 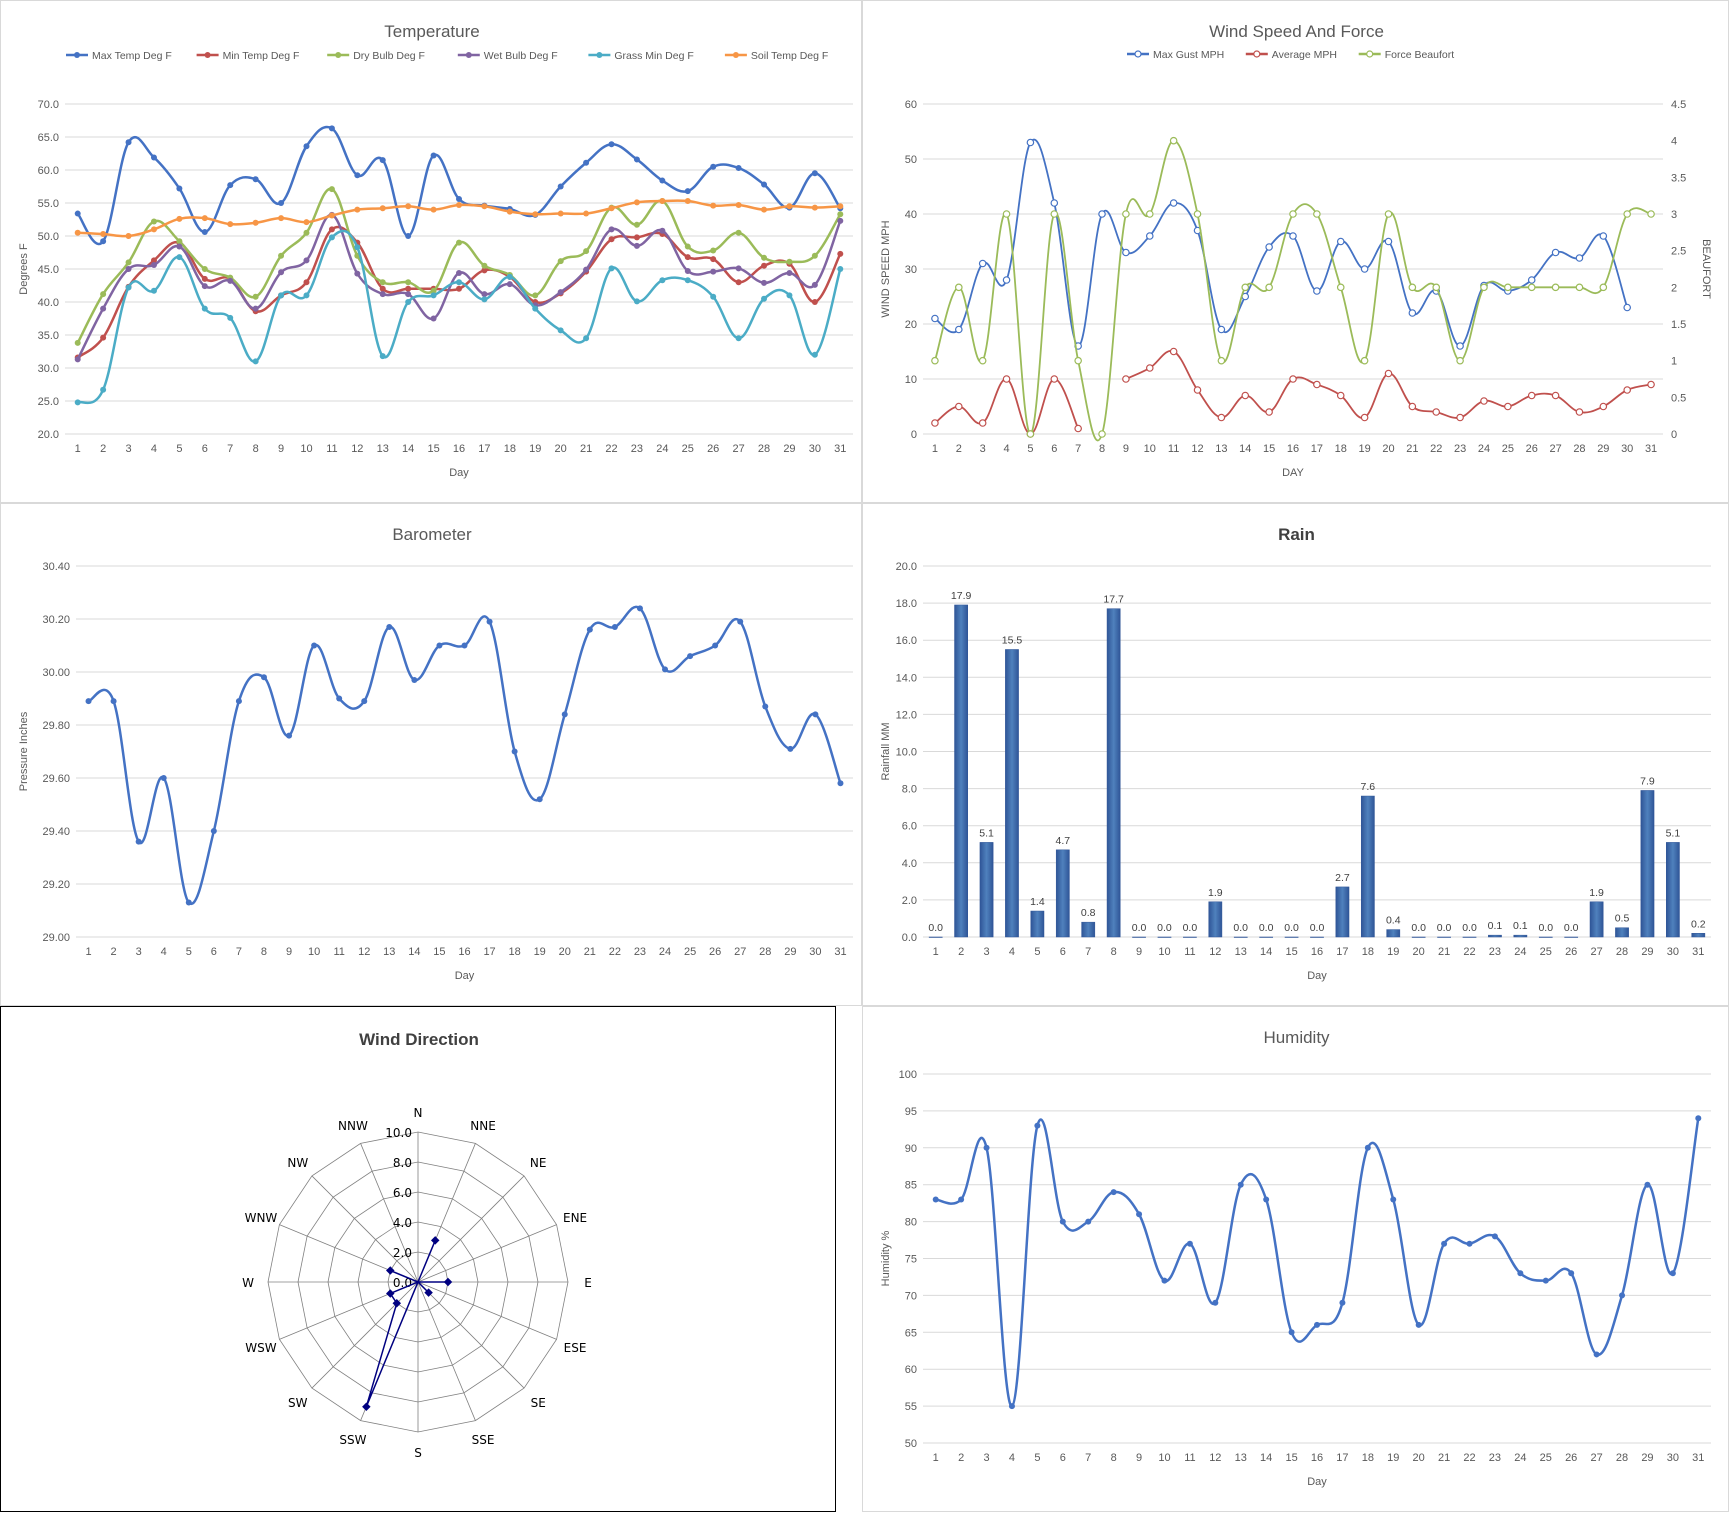 I want to click on y-tick-label: 80, so click(x=911, y=1223).